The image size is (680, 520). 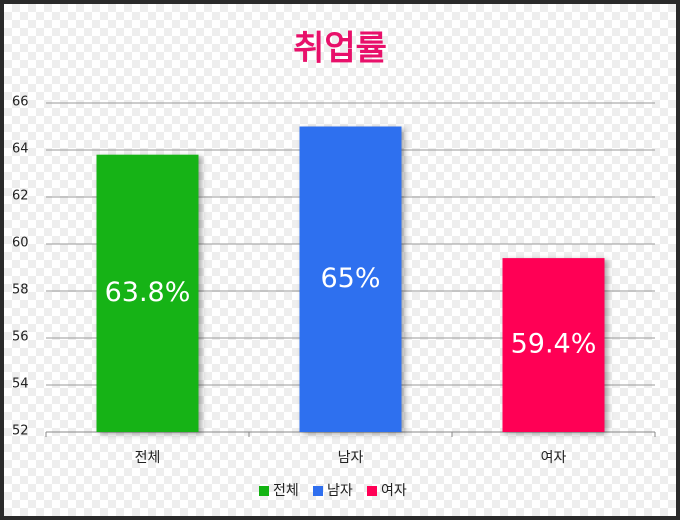 What do you see at coordinates (554, 458) in the screenshot?
I see `x-tick-label: 여자` at bounding box center [554, 458].